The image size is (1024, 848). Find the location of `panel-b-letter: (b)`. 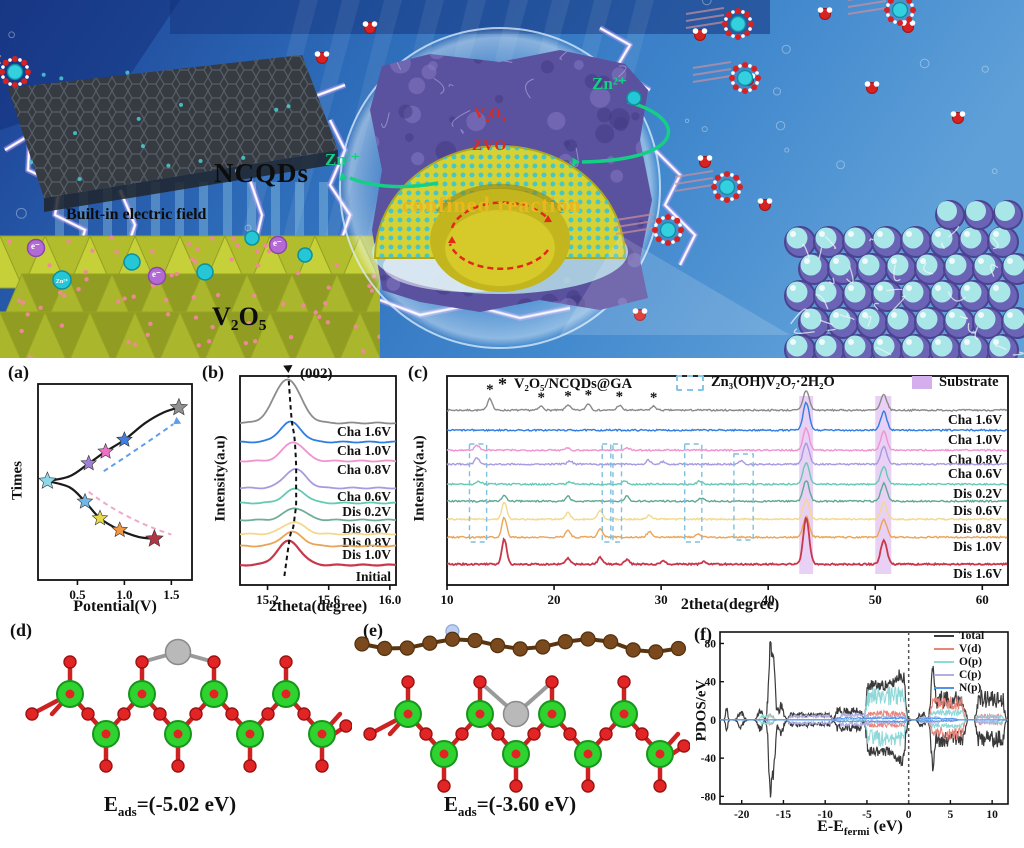

panel-b-letter: (b) is located at coordinates (213, 372).